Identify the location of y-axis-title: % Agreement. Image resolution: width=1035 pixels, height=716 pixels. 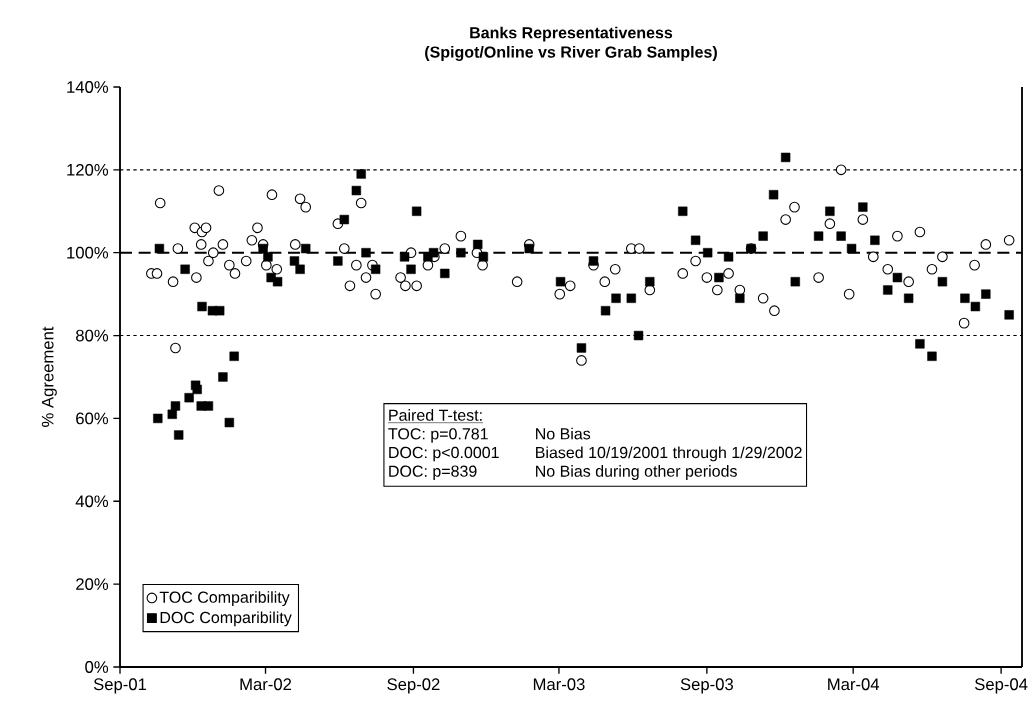
(49, 376).